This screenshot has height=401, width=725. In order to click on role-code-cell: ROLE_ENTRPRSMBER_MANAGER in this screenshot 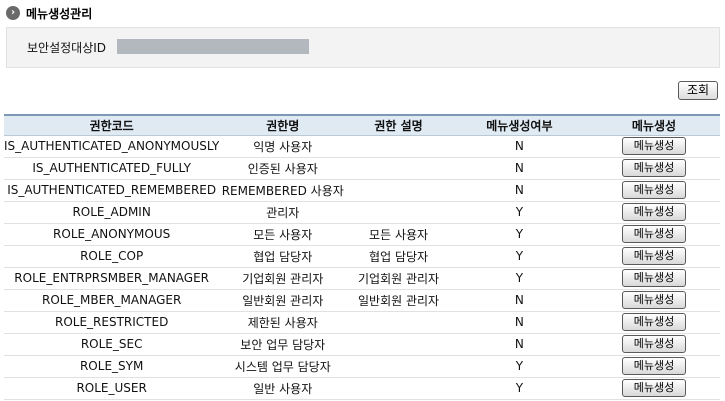, I will do `click(112, 278)`.